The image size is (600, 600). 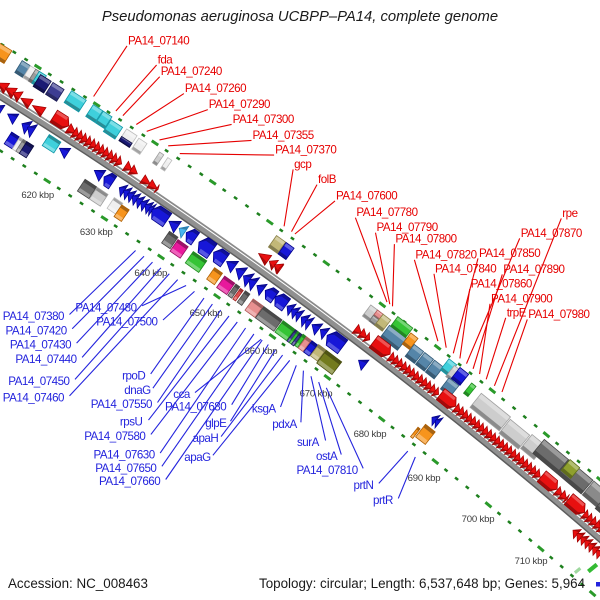 I want to click on svg-text: PA14_07900, so click(x=521, y=298).